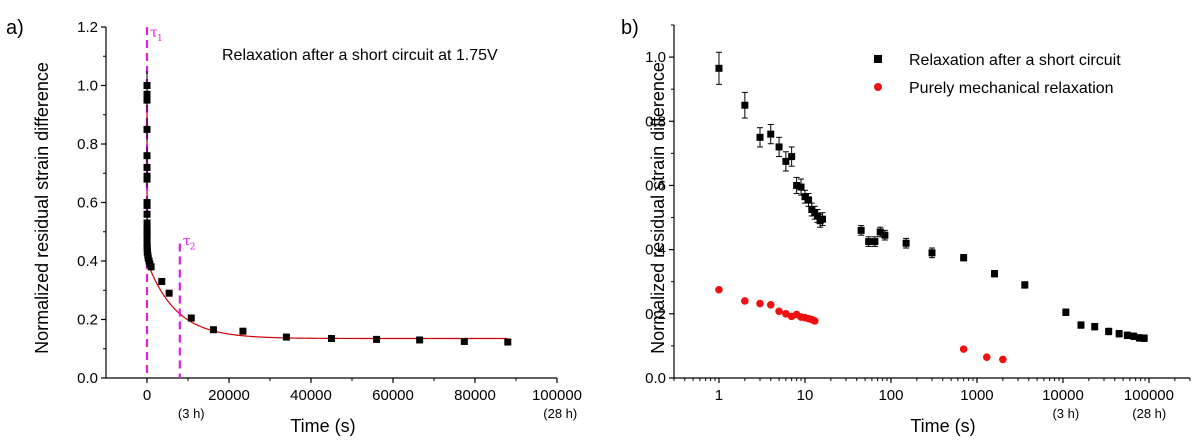 This screenshot has height=441, width=1192. Describe the element at coordinates (191, 413) in the screenshot. I see `panel-a-x-note: (3 h)` at that location.